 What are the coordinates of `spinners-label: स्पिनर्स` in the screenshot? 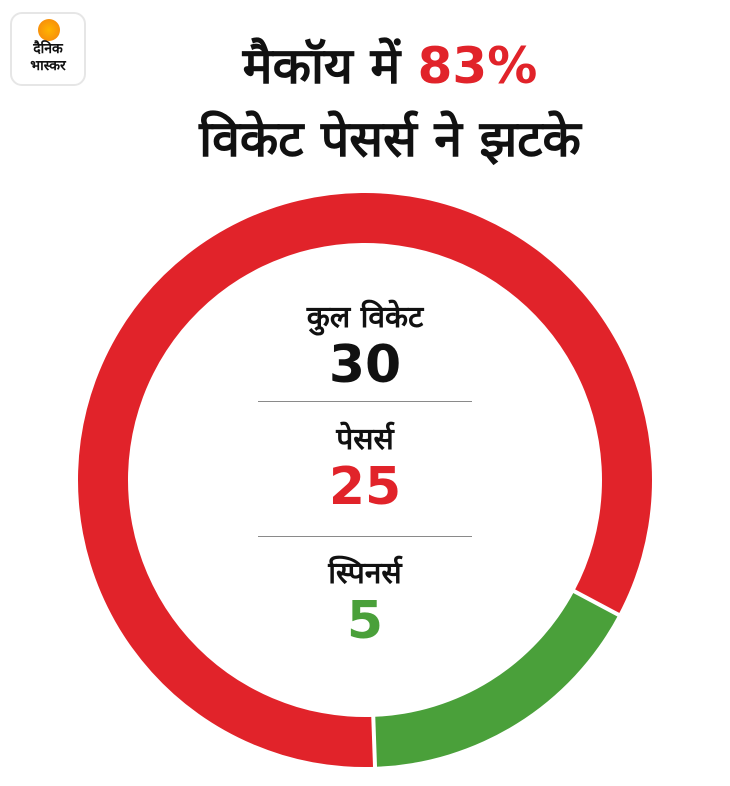 It's located at (365, 573).